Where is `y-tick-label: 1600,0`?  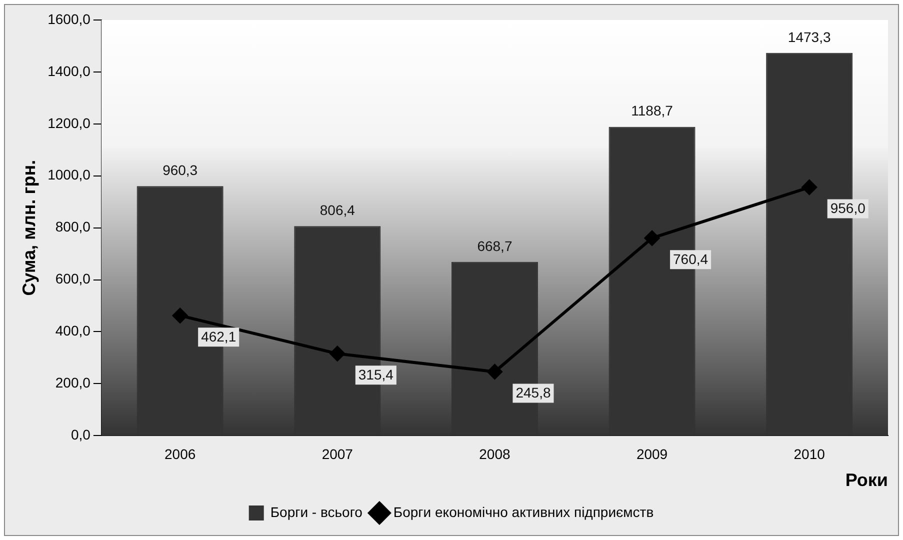 y-tick-label: 1600,0 is located at coordinates (69, 18).